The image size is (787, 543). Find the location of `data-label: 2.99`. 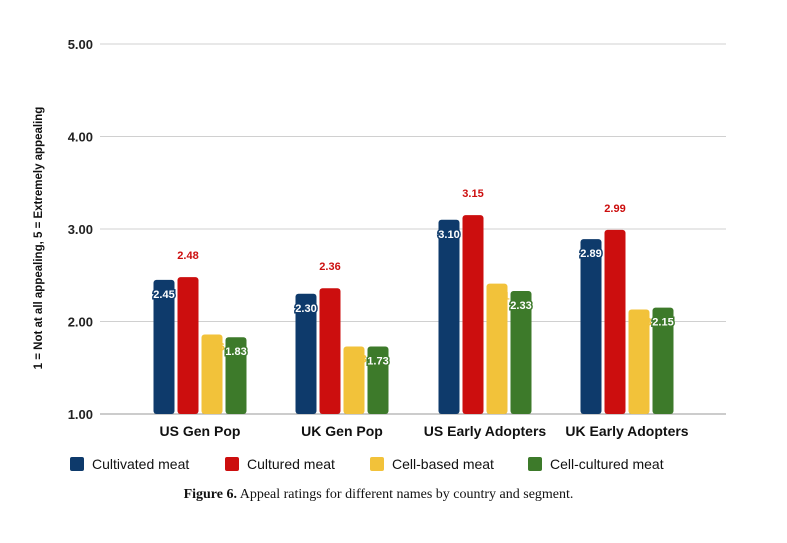

data-label: 2.99 is located at coordinates (614, 209).